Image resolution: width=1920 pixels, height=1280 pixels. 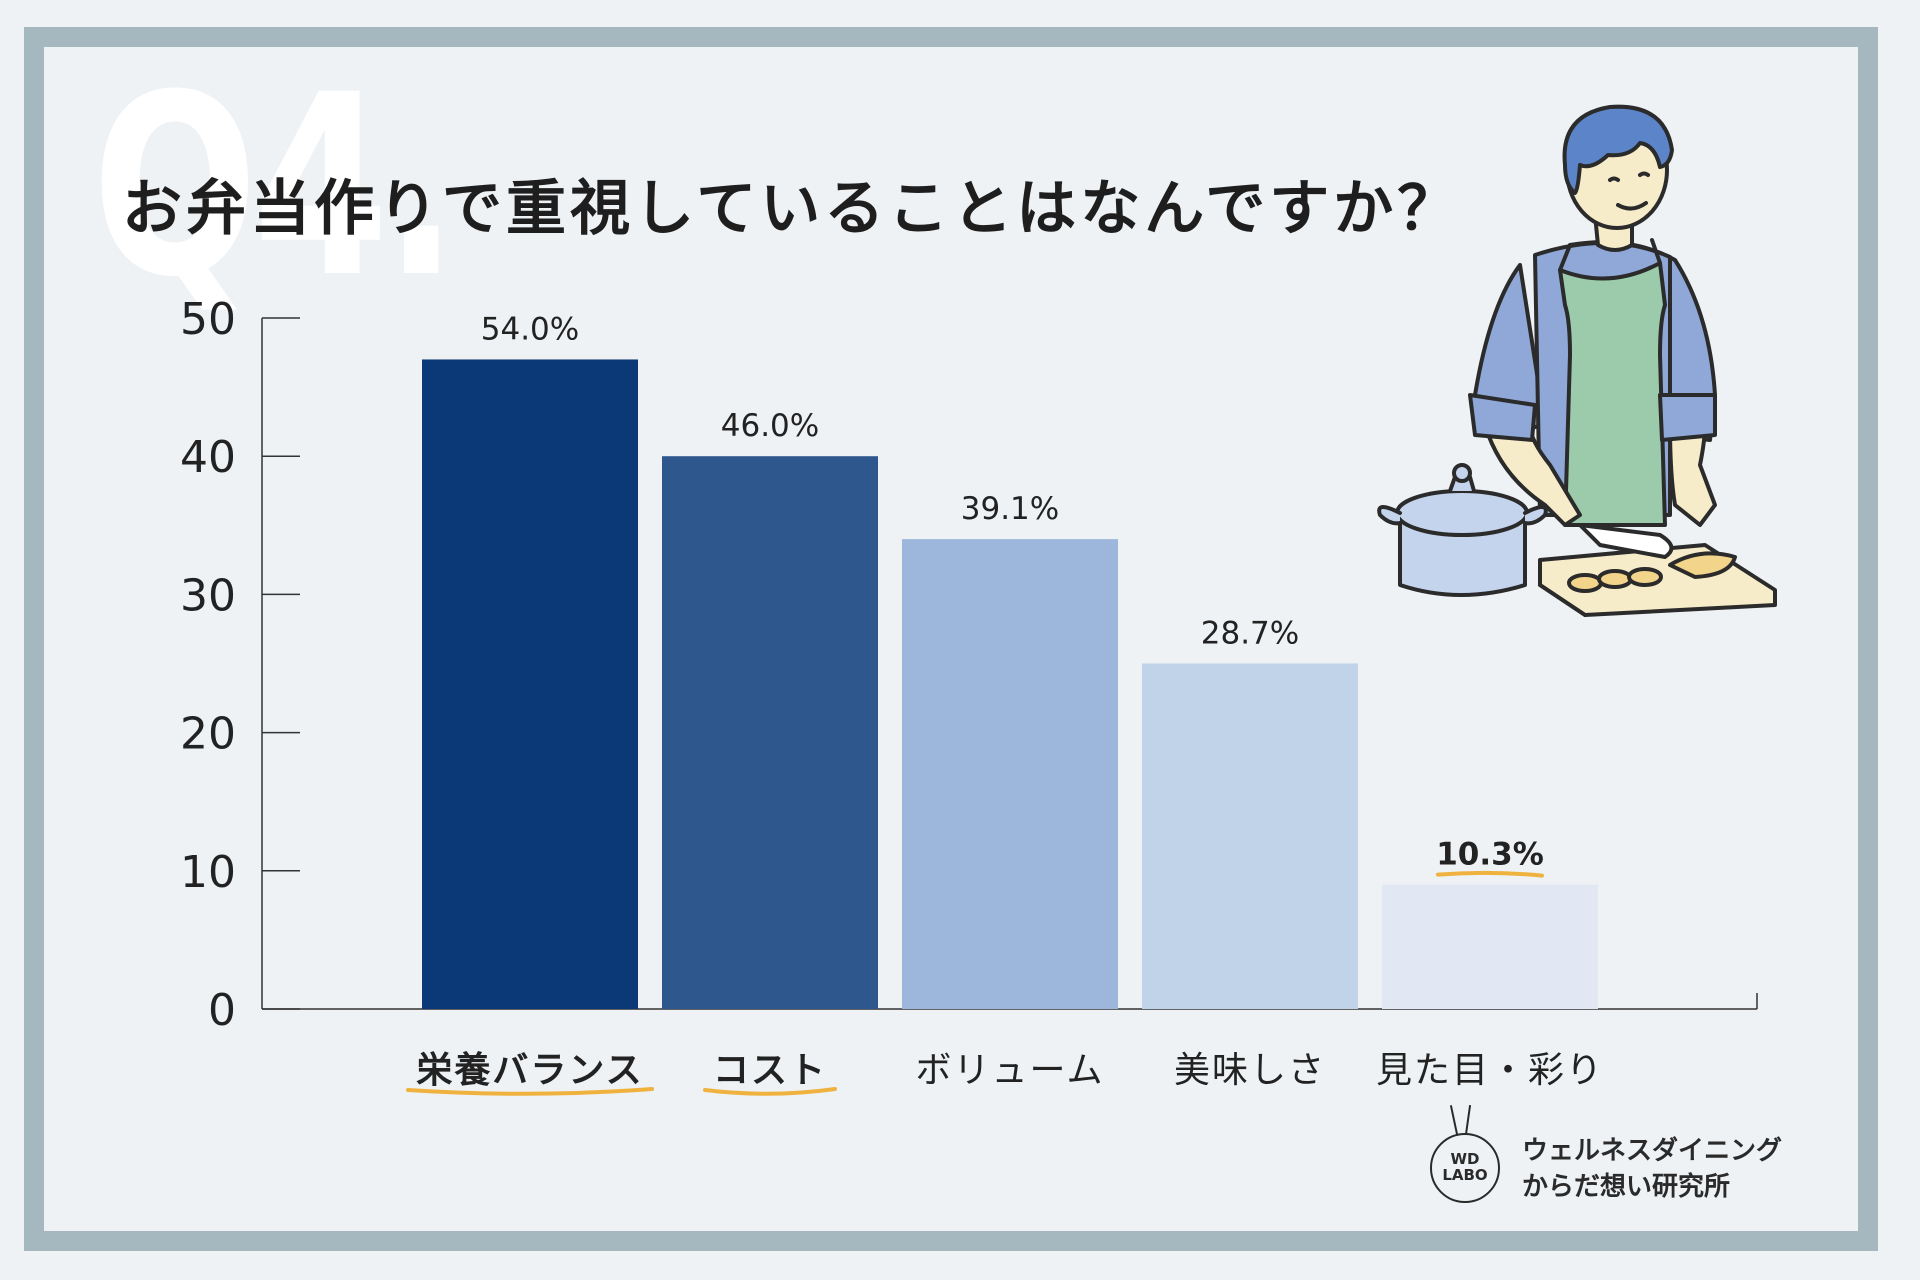 I want to click on y-tick-label: 50, so click(x=208, y=319).